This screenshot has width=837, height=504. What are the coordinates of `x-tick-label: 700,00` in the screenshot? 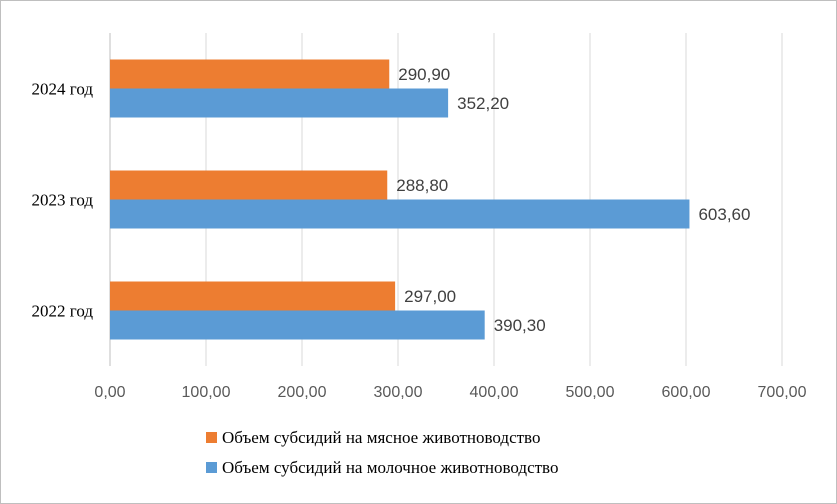 It's located at (782, 392).